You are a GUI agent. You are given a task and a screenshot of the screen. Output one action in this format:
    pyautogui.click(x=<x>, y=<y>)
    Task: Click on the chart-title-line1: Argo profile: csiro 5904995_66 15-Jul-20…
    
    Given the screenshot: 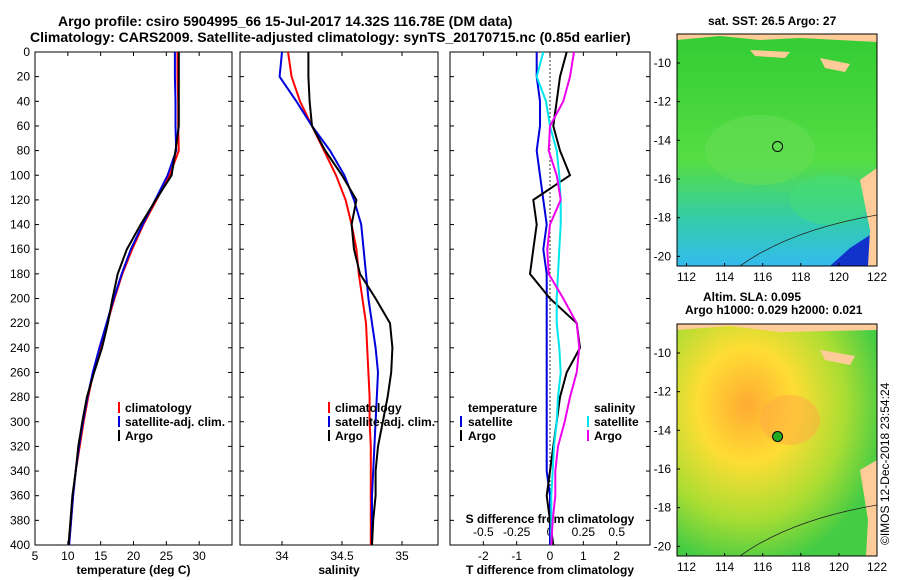 What is the action you would take?
    pyautogui.click(x=285, y=21)
    